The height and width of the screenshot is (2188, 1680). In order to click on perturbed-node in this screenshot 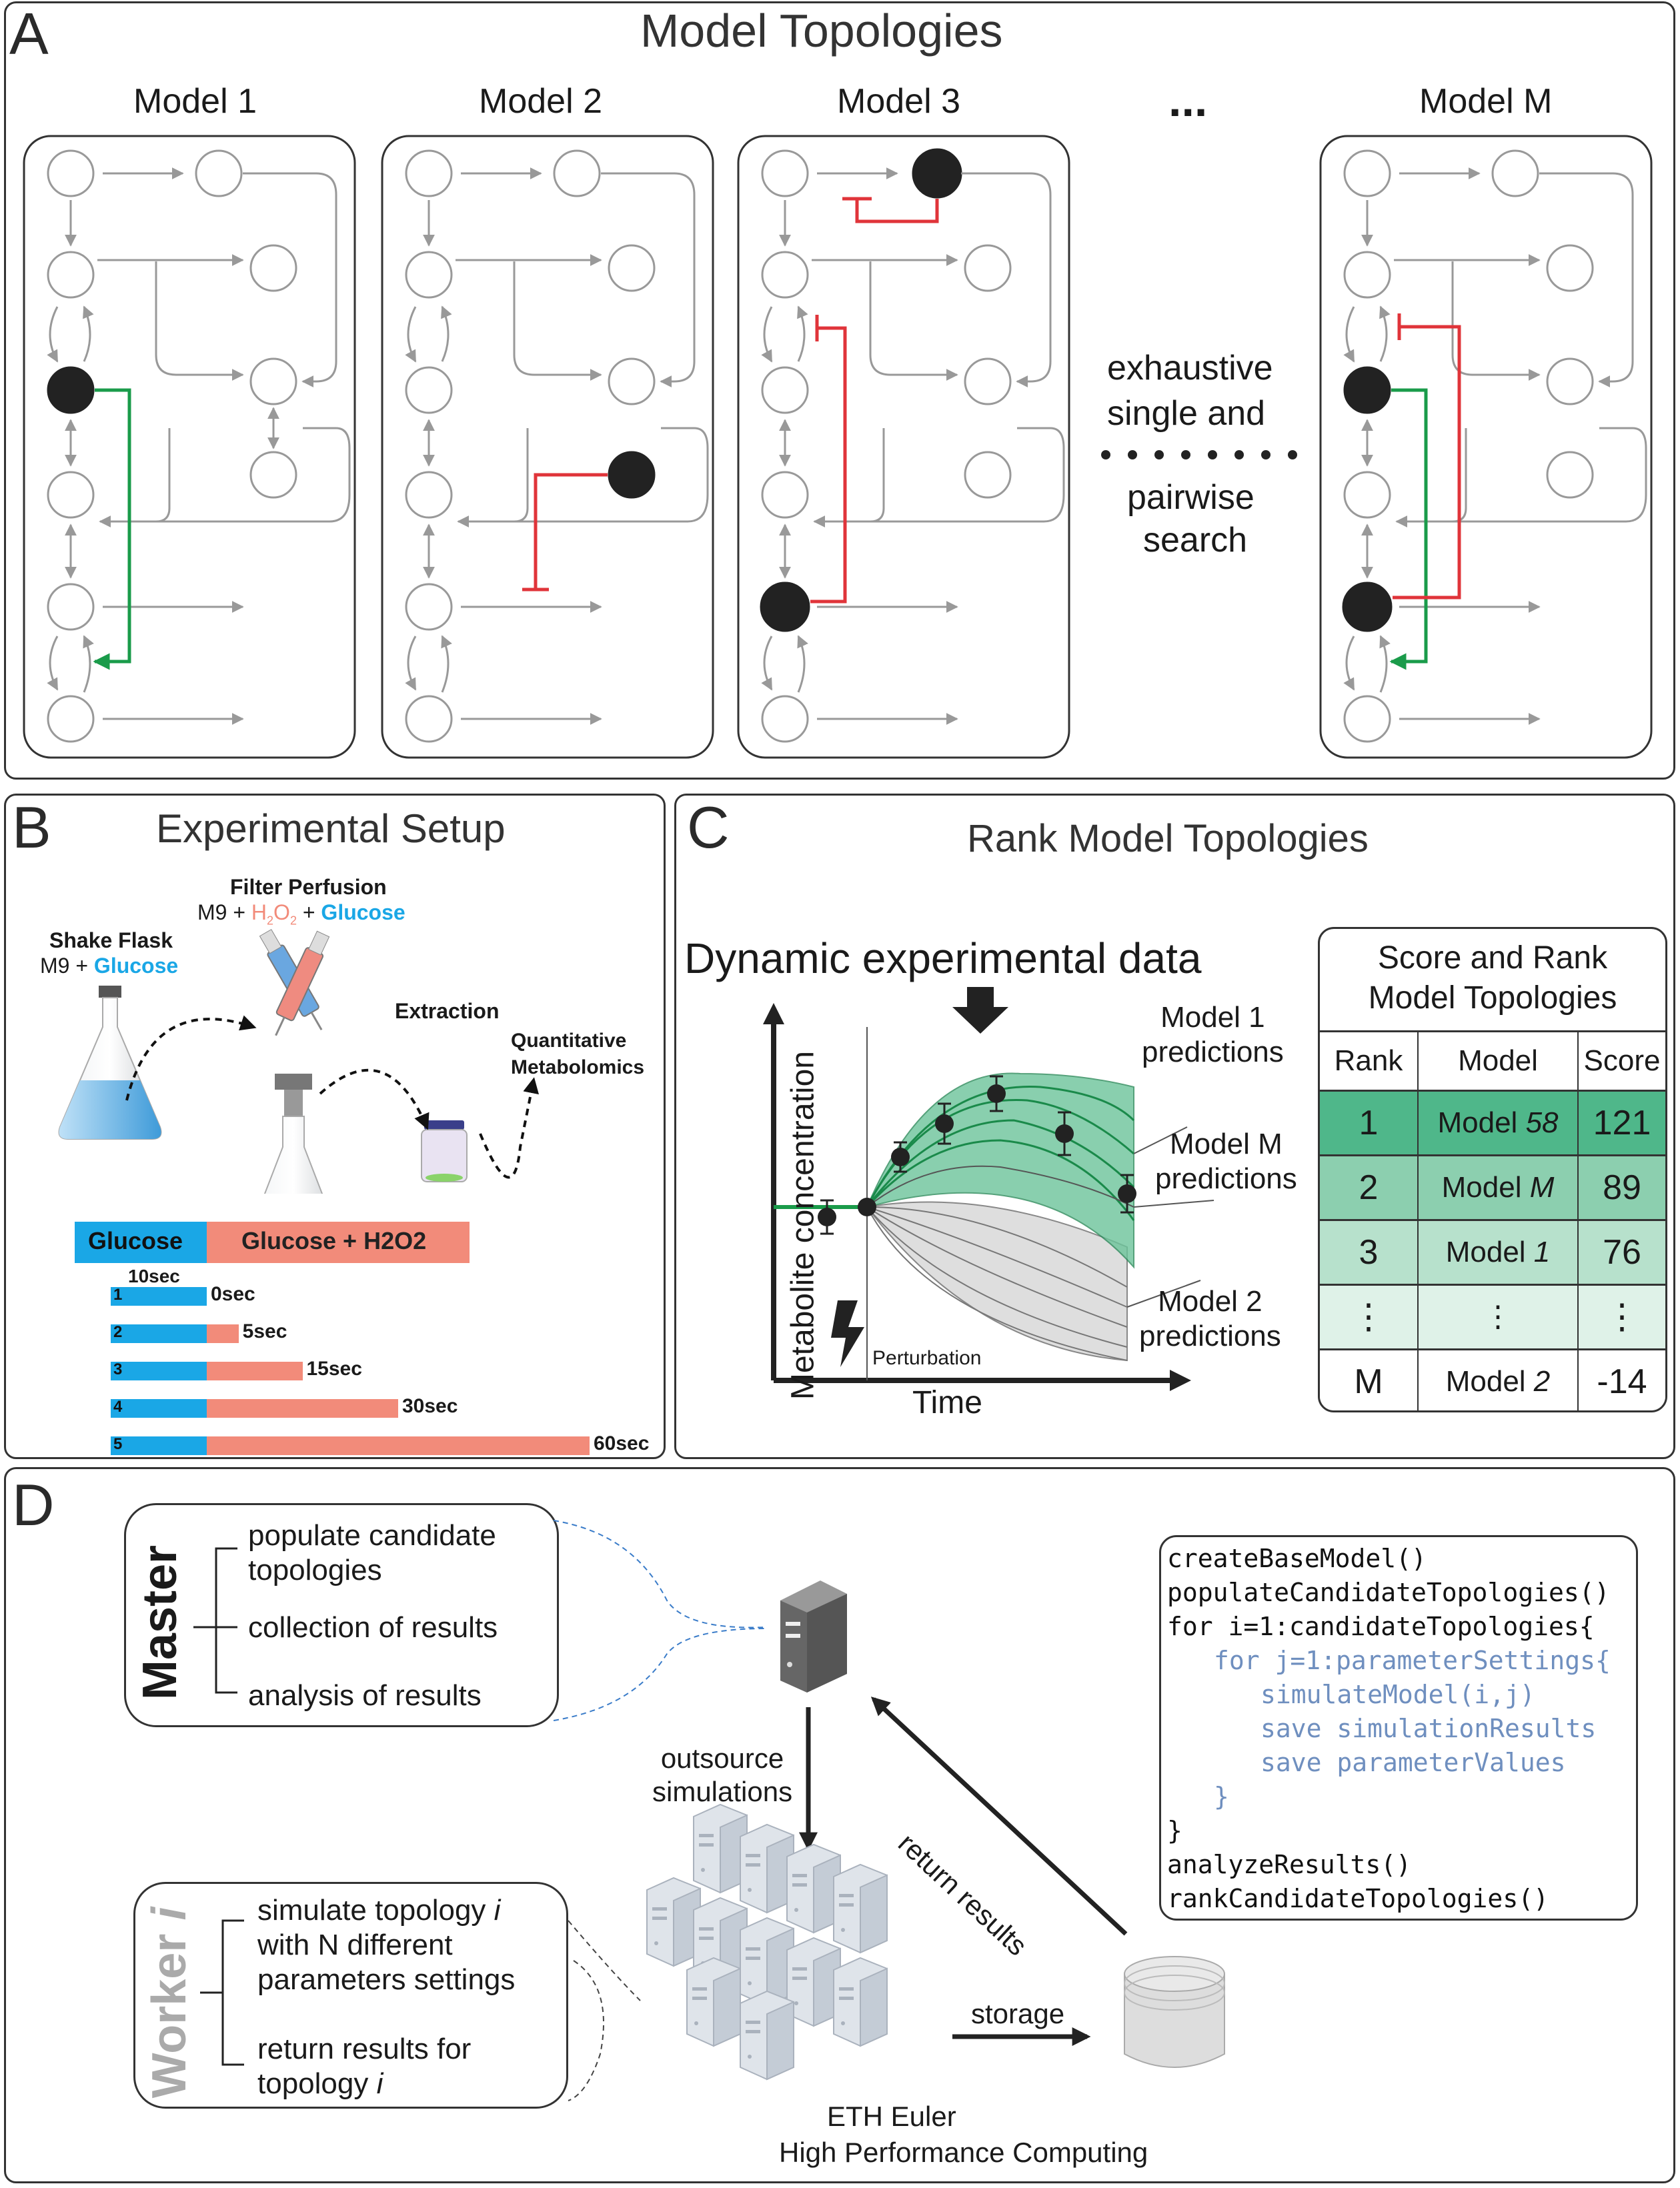, I will do `click(1367, 607)`.